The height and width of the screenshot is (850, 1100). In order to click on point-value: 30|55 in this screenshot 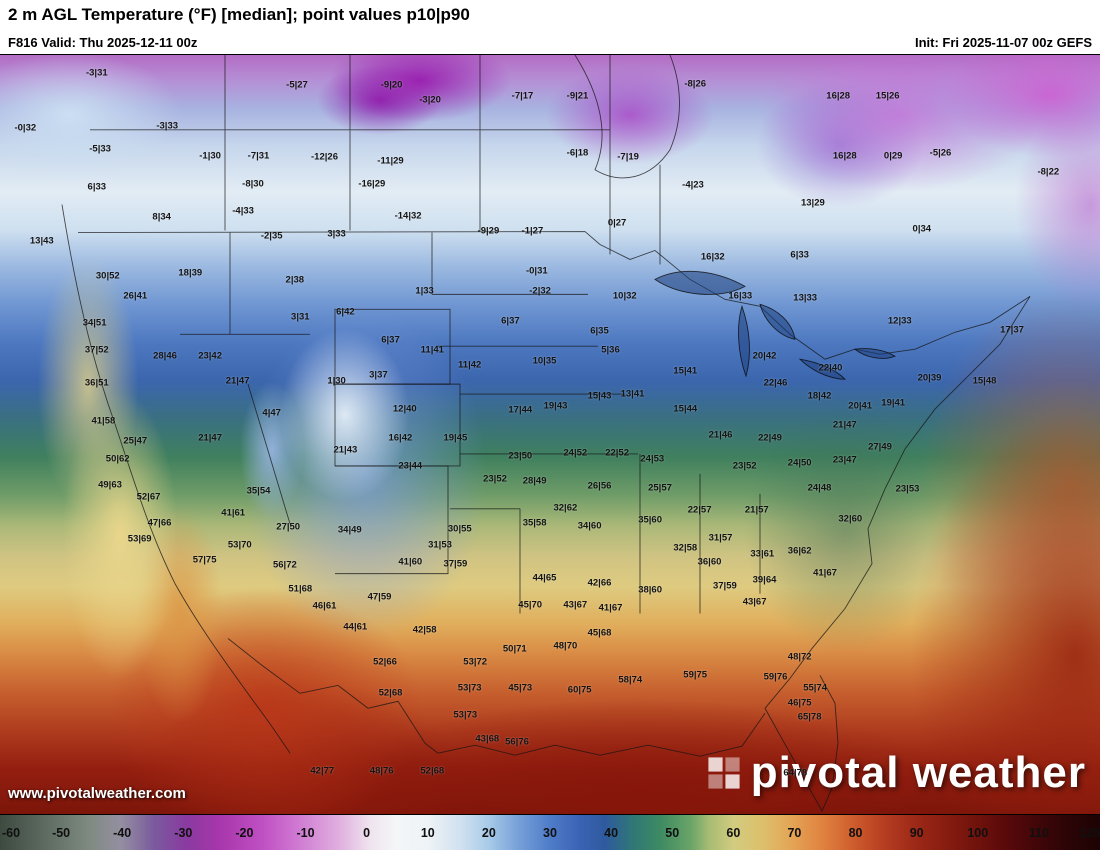, I will do `click(459, 528)`.